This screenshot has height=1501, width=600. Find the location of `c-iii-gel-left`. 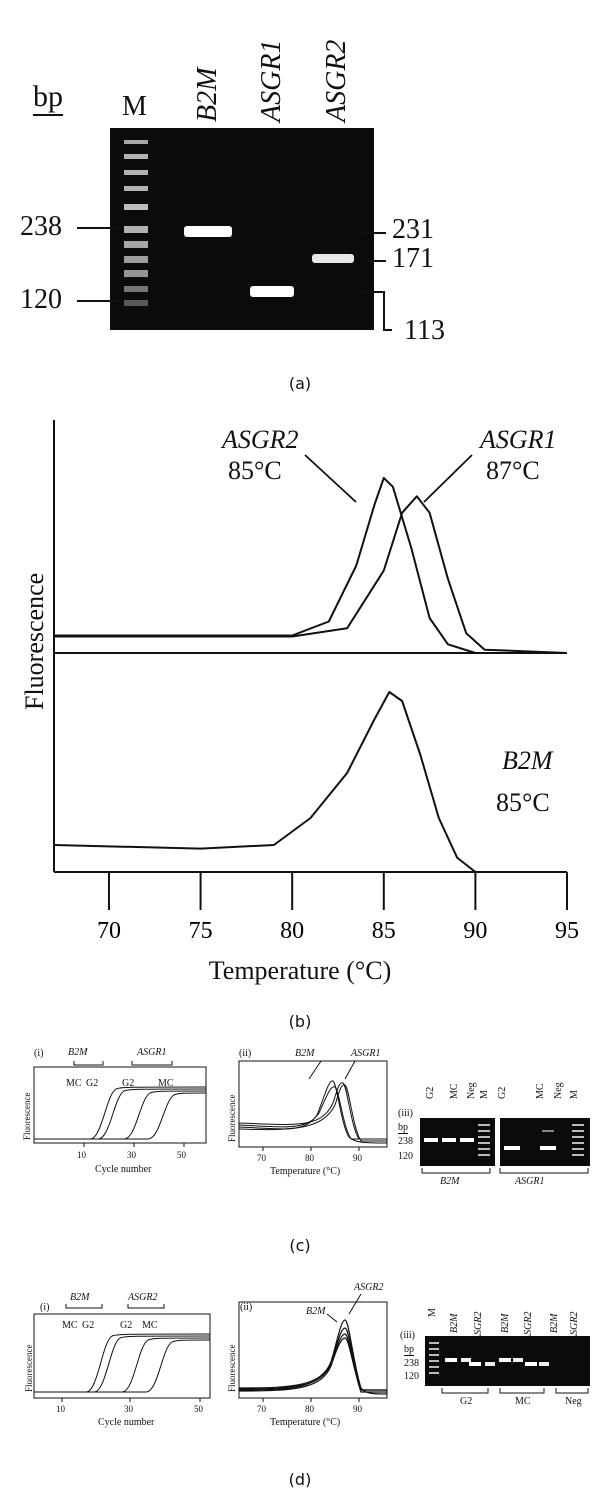

c-iii-gel-left is located at coordinates (457, 1142).